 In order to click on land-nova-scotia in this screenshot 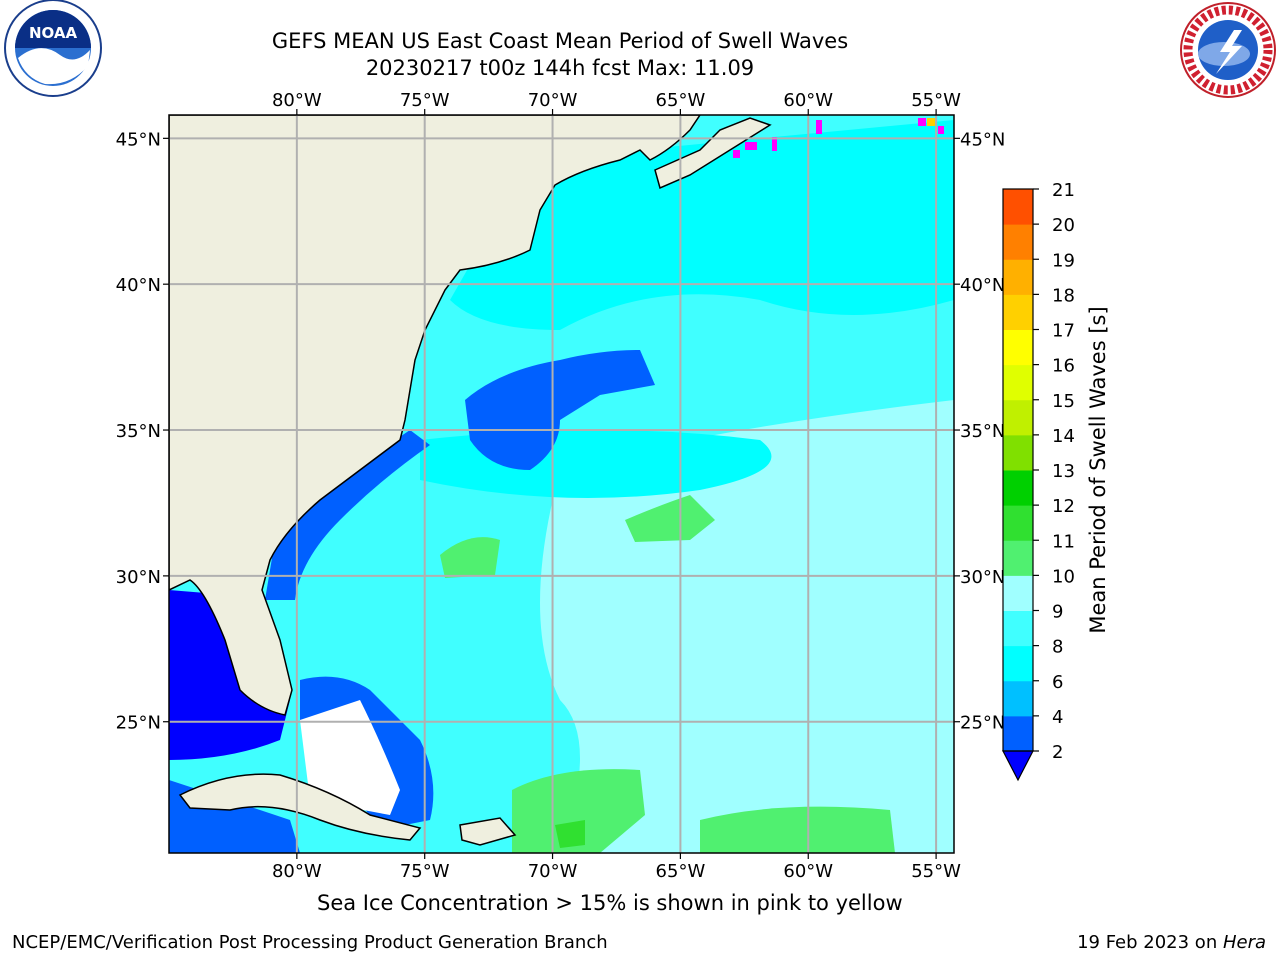, I will do `click(713, 153)`.